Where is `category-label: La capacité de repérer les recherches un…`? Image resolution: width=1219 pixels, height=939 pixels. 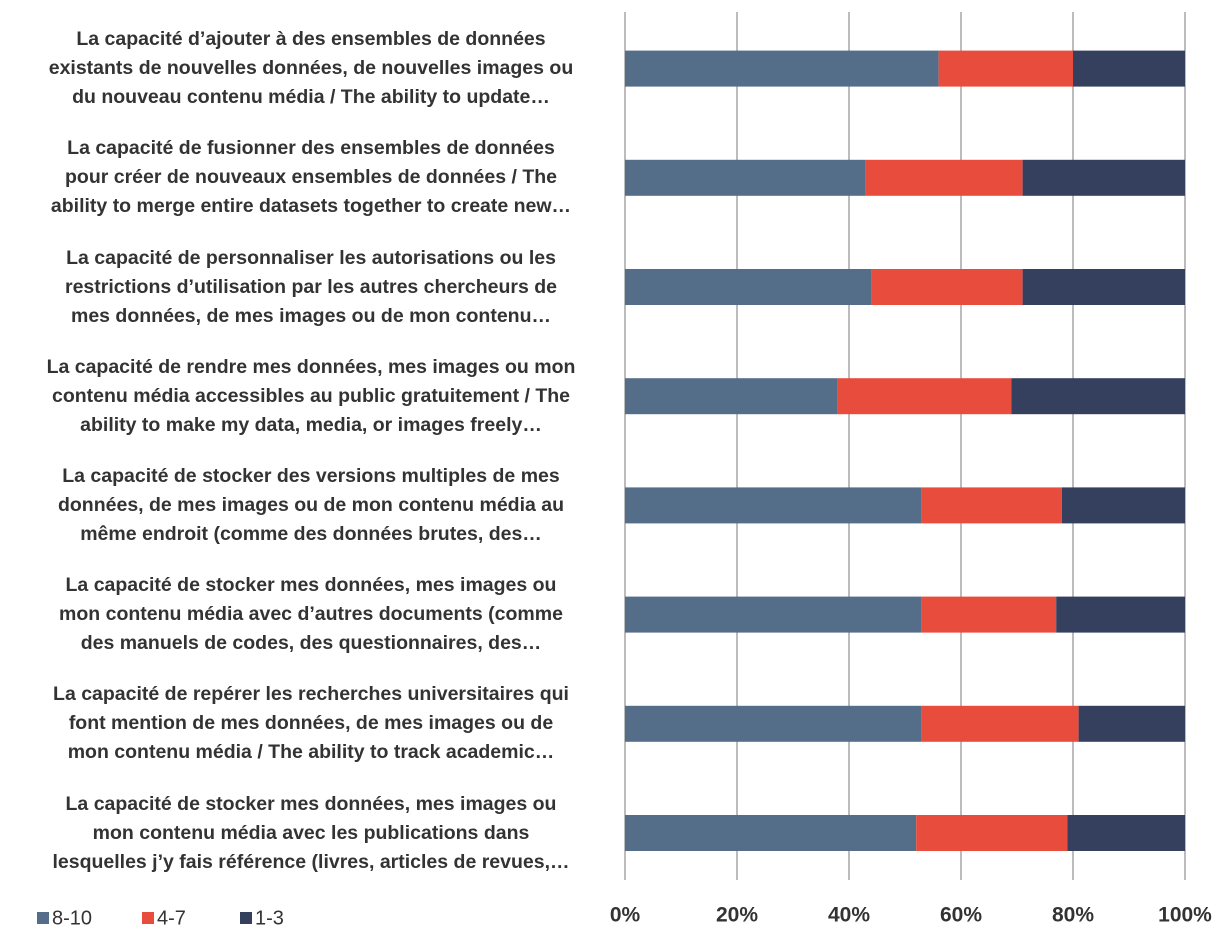 category-label: La capacité de repérer les recherches un… is located at coordinates (311, 723).